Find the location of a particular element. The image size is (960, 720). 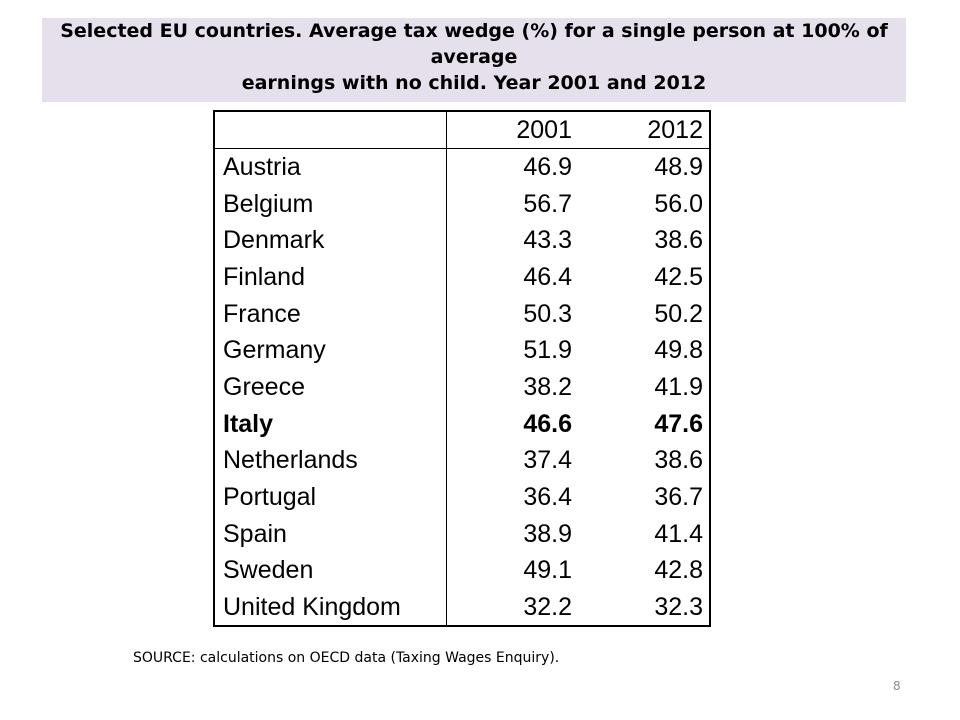

table-row: Portugal 36.4 36.7 is located at coordinates (462, 497).